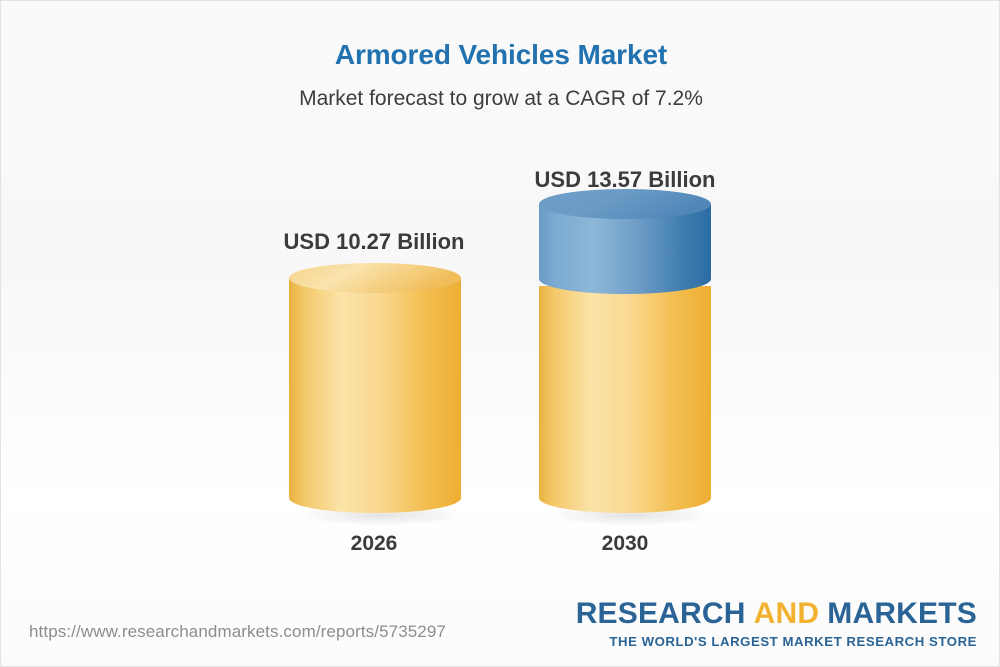 The image size is (1000, 667). Describe the element at coordinates (786, 613) in the screenshot. I see `logo-word-and: AND` at that location.